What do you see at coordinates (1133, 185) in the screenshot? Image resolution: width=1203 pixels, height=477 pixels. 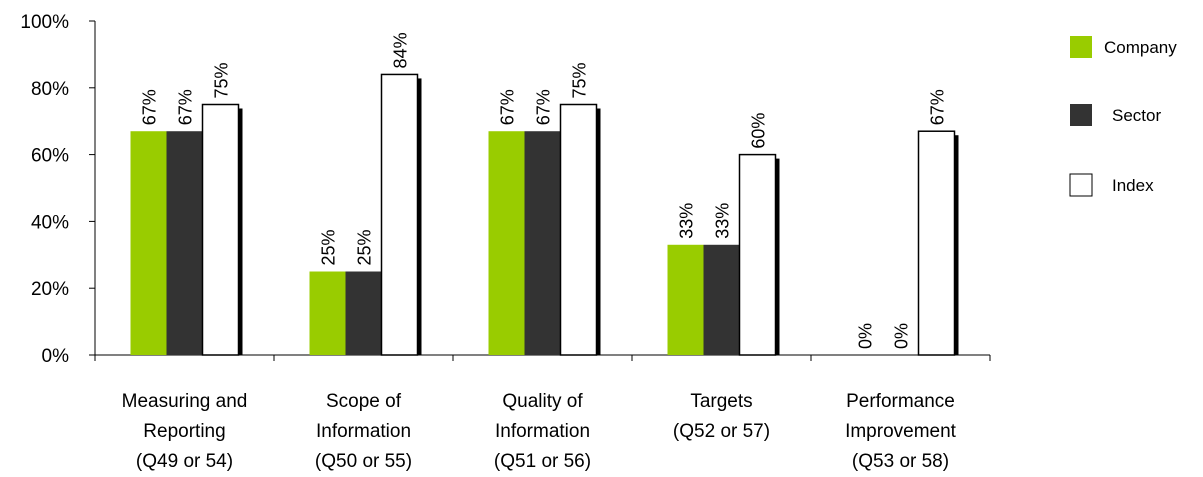 I see `legend-label: Index` at bounding box center [1133, 185].